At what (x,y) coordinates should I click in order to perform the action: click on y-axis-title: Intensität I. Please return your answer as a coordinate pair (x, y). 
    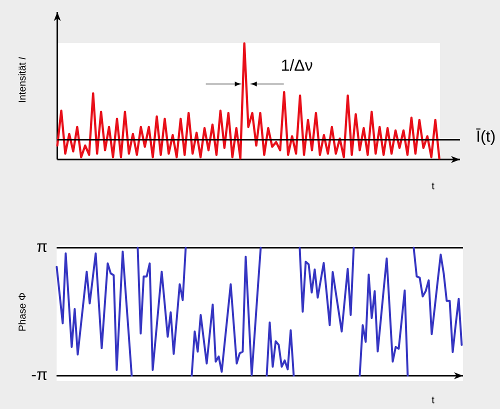
    Looking at the image, I should click on (22, 79).